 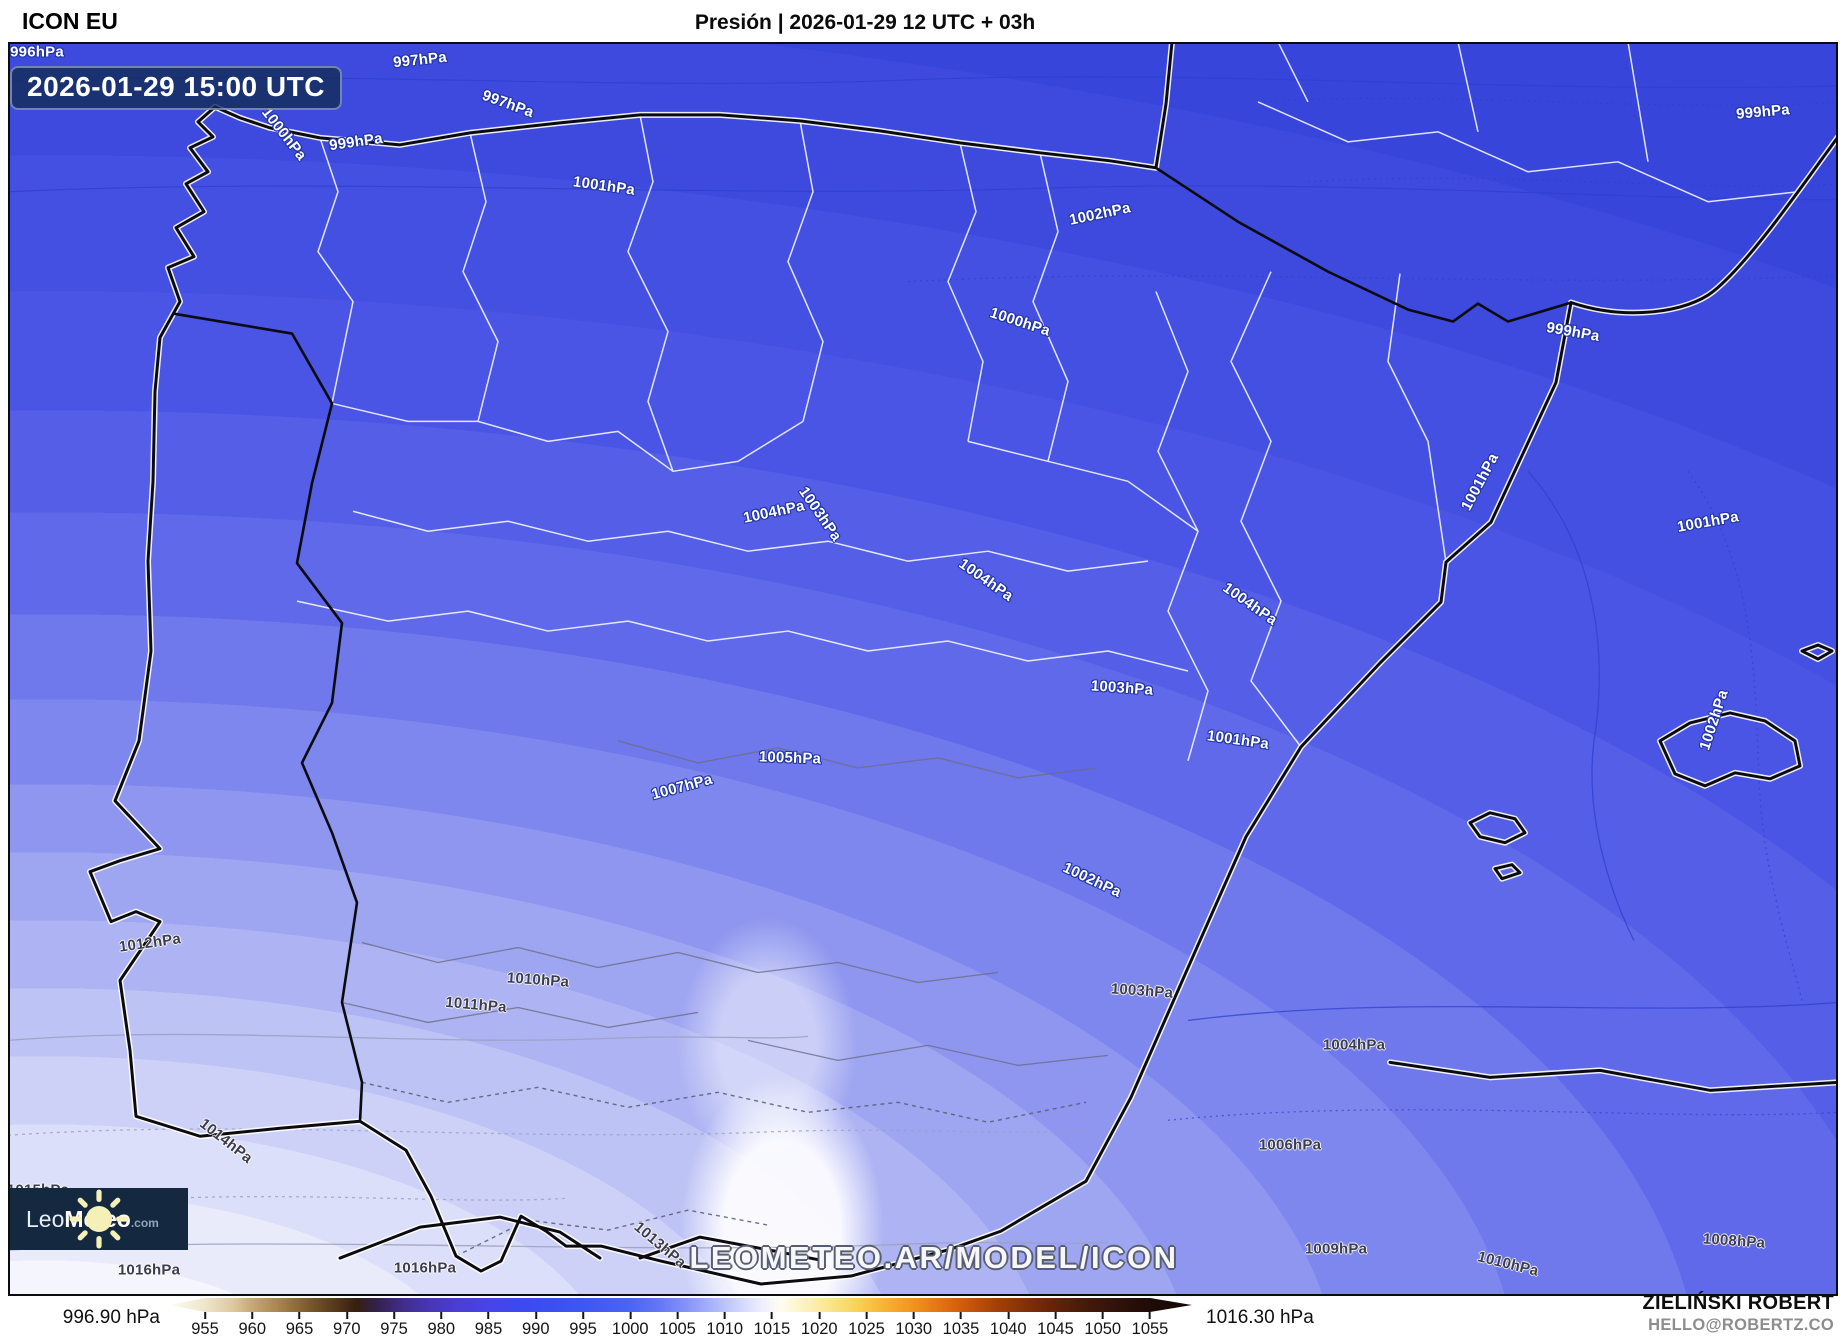 I want to click on contour-label: 996hPa, so click(x=37, y=52).